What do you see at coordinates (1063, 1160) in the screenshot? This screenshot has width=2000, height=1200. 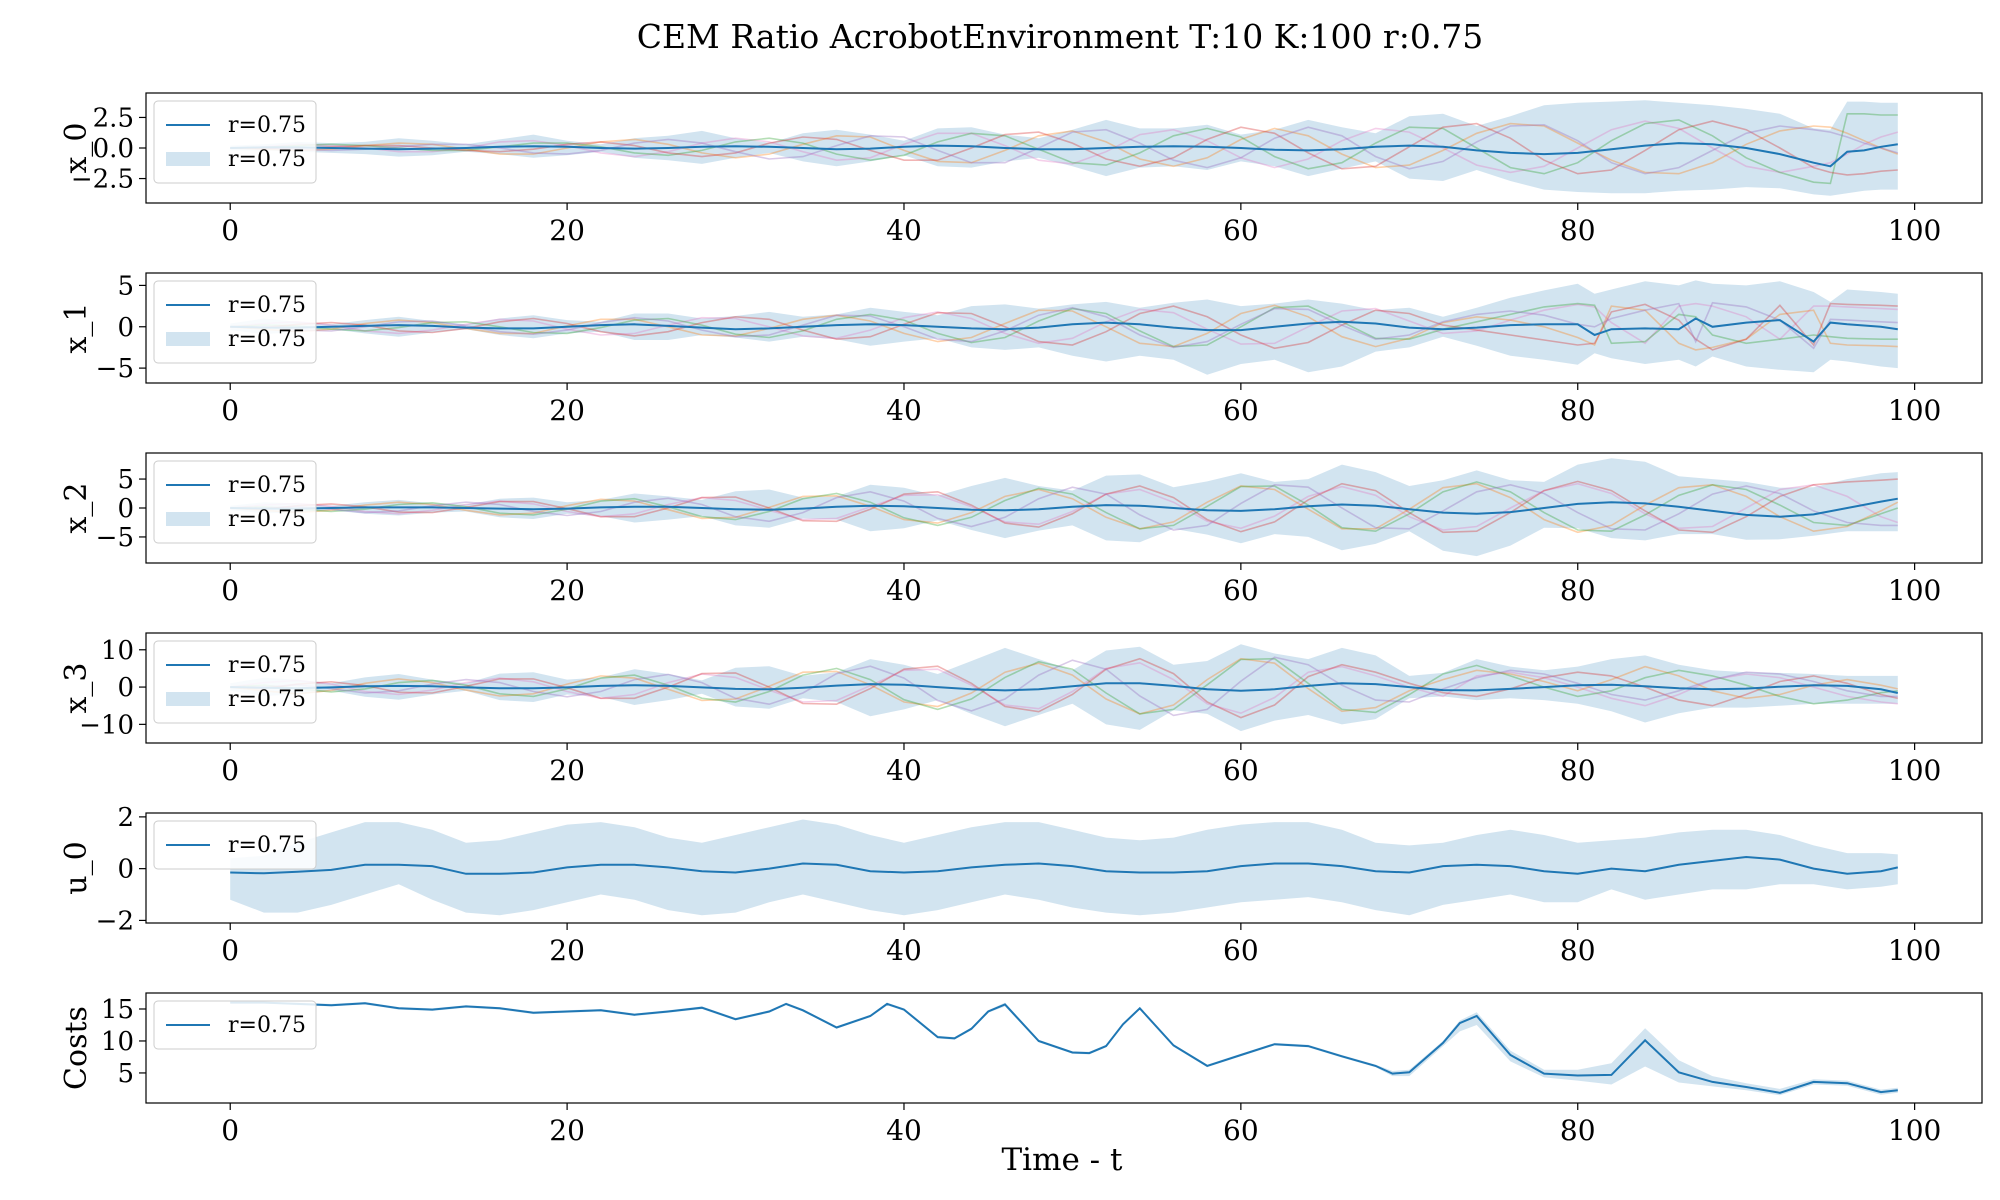 I see `x-axis-label: Time - t` at bounding box center [1063, 1160].